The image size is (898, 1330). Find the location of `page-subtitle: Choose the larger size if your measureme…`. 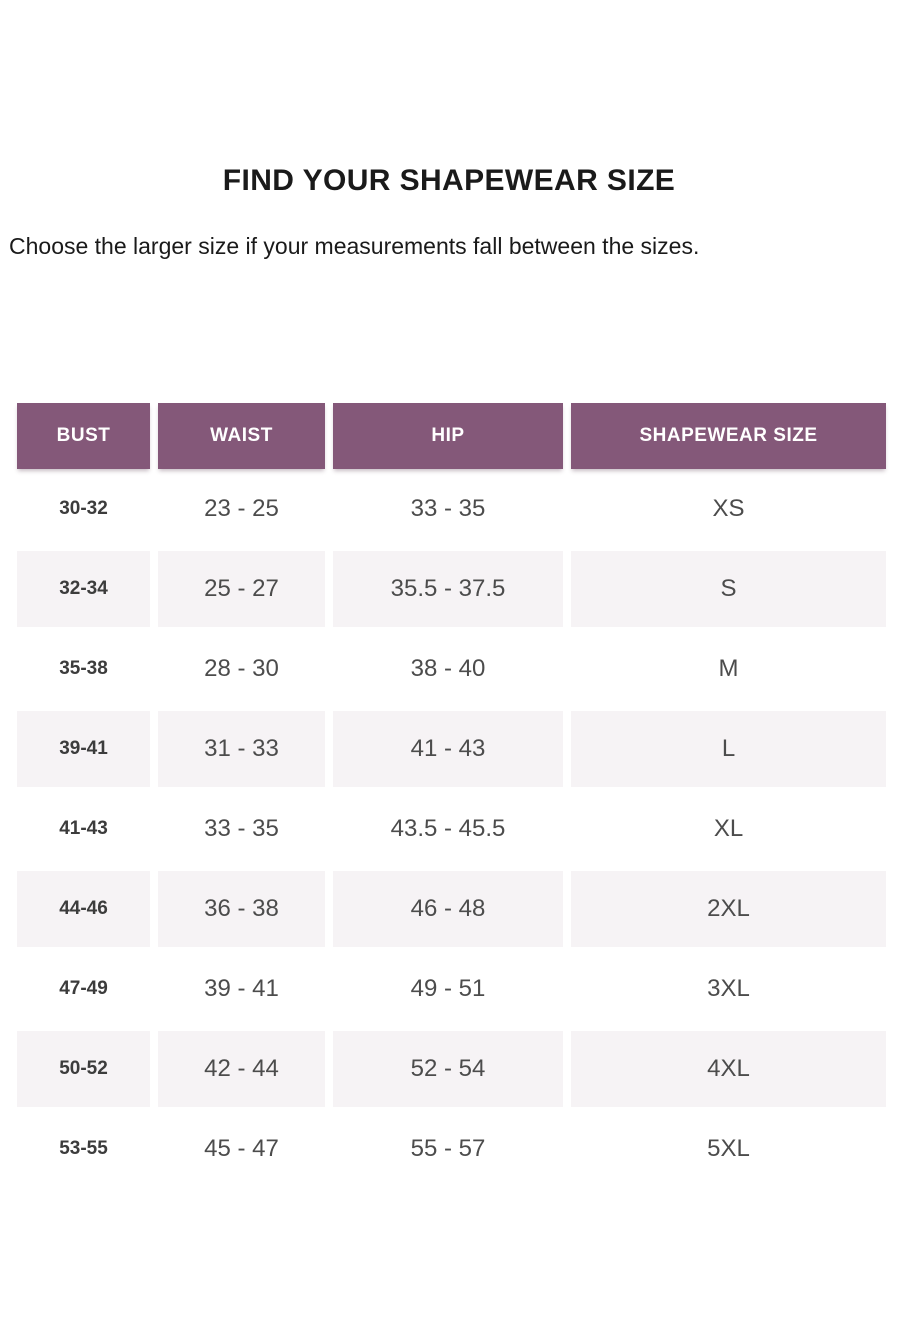

page-subtitle: Choose the larger size if your measureme… is located at coordinates (354, 246).